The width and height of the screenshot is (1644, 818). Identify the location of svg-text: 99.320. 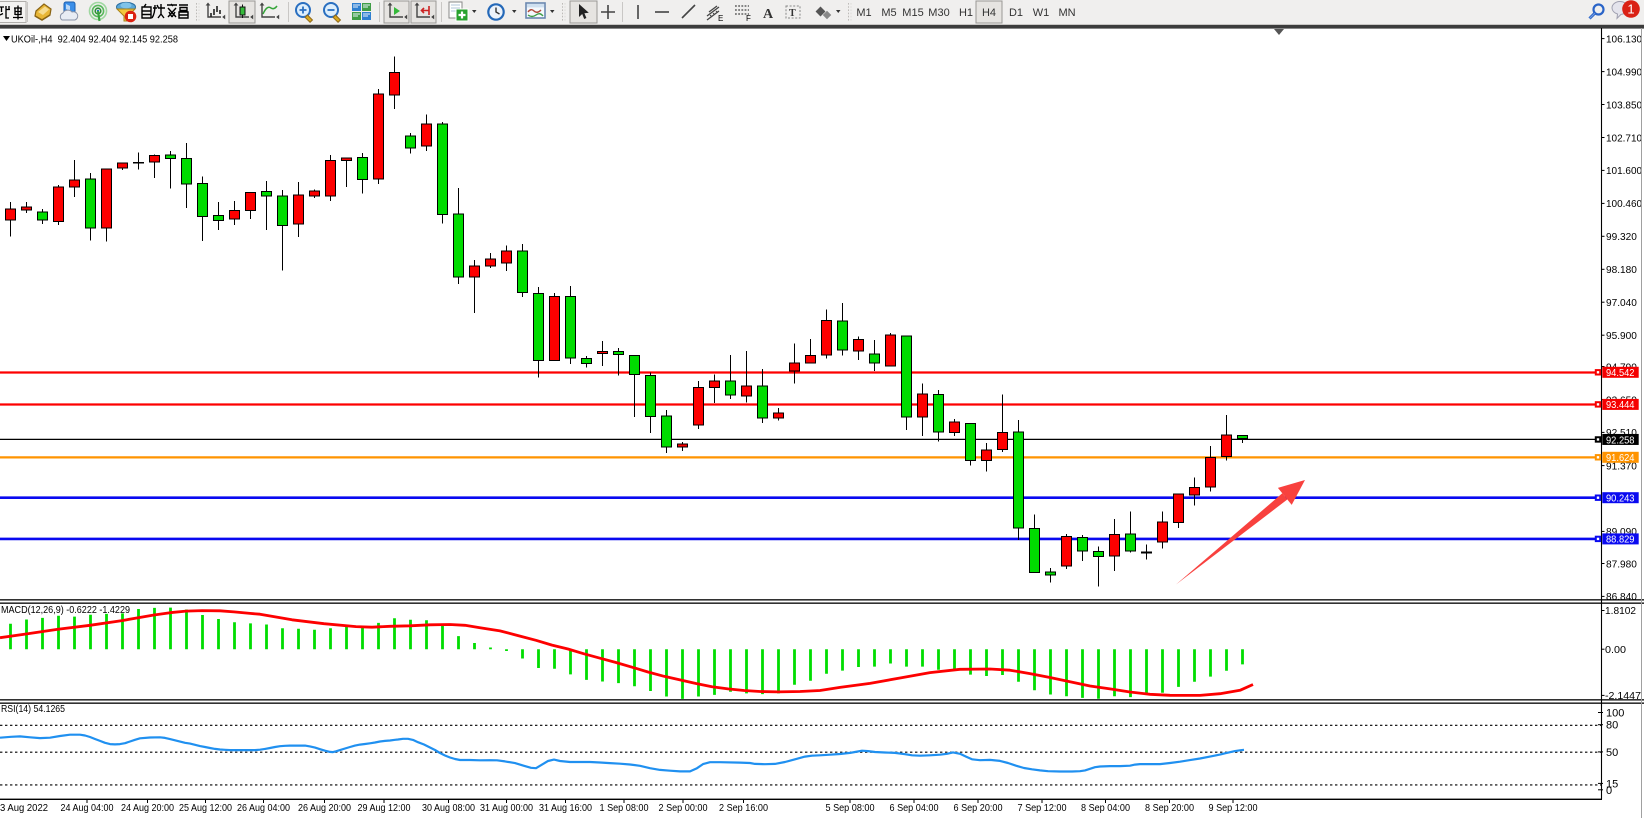
(1621, 237).